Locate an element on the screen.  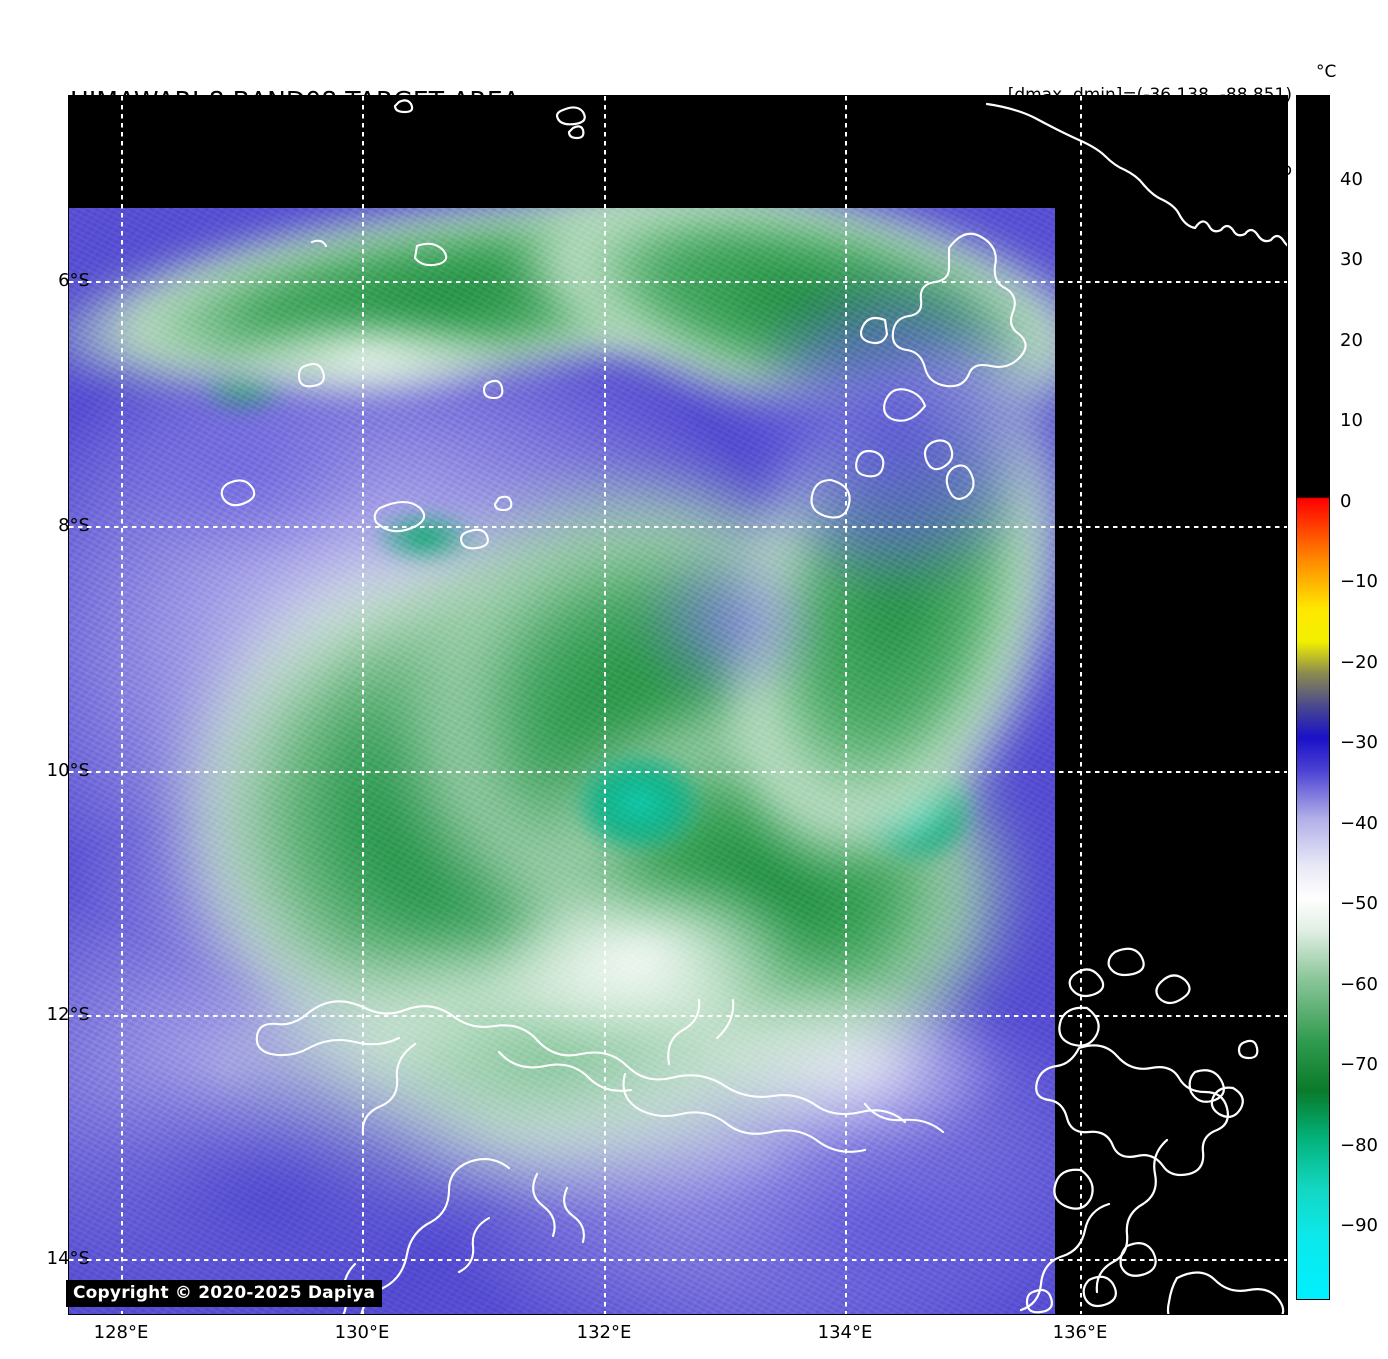
xtick-label: 132°E is located at coordinates (604, 1332).